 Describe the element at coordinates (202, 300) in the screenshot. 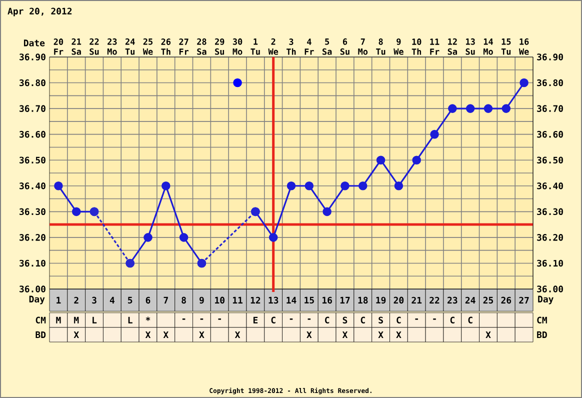

I see `x-tick-label: 9` at that location.